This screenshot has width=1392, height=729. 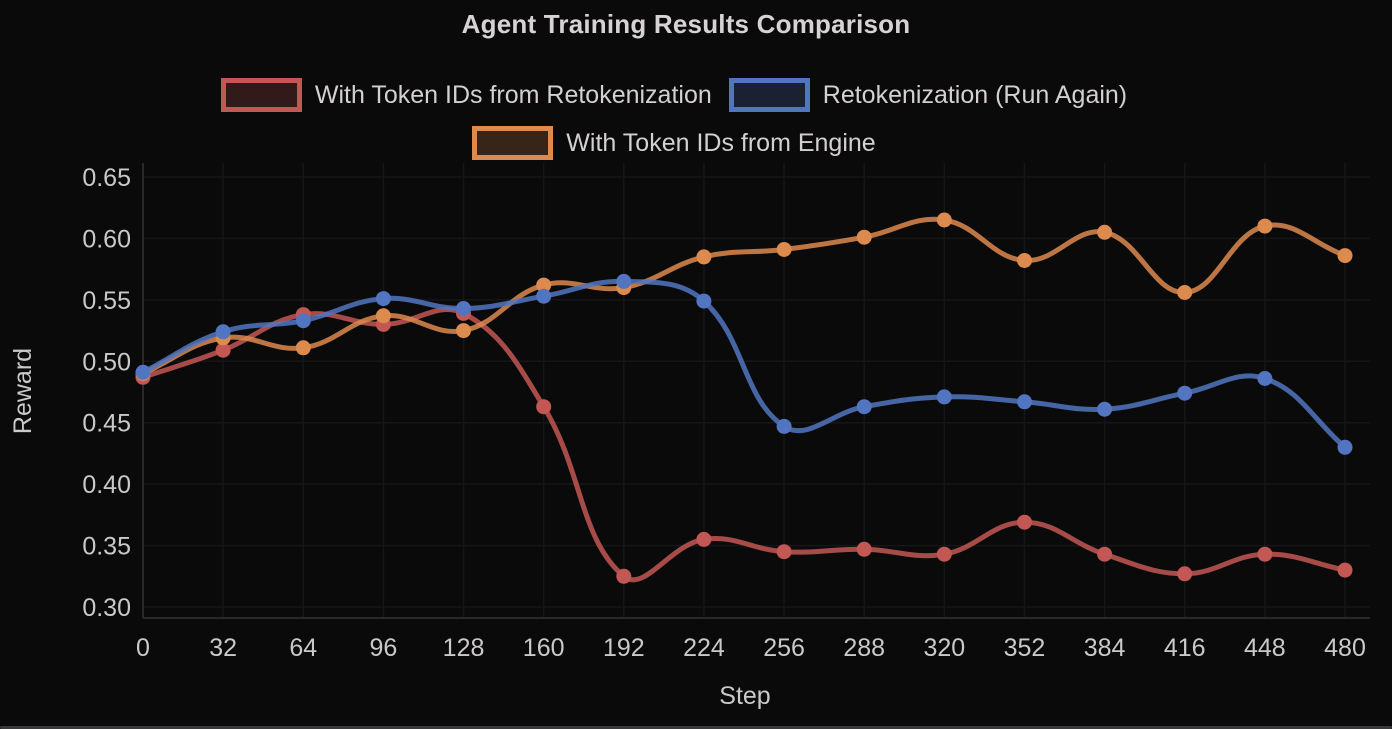 I want to click on x-tick-label: 0, so click(x=143, y=648).